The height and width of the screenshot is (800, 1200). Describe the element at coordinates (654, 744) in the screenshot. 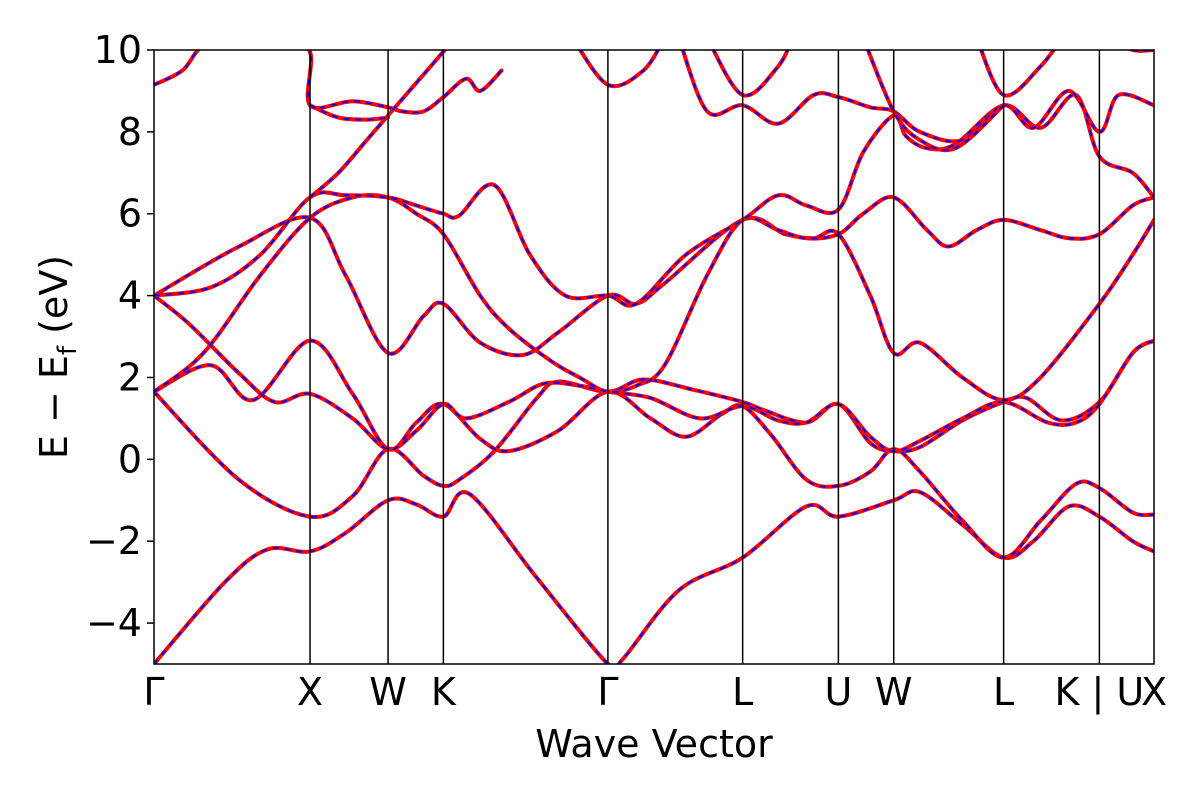

I see `x-axis-label: Wave Vector` at that location.